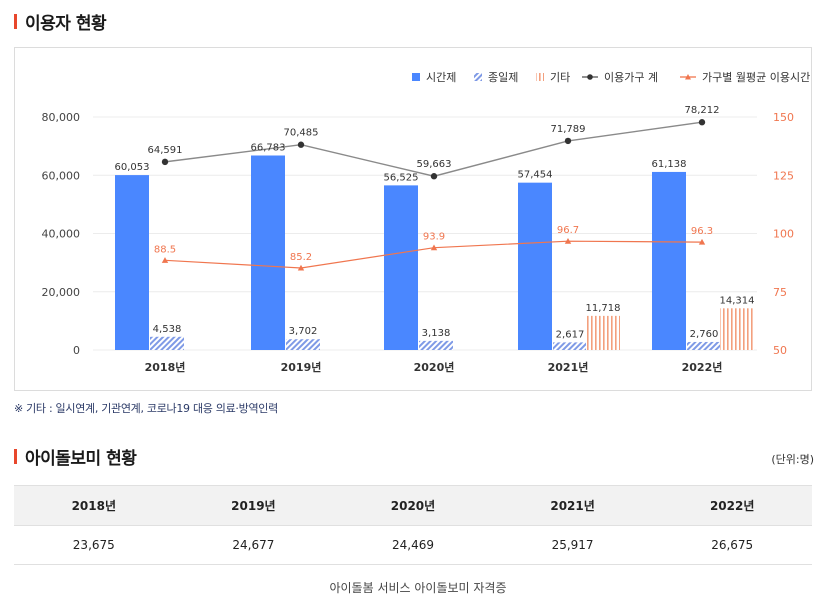  I want to click on table-cell: 26,675, so click(732, 545).